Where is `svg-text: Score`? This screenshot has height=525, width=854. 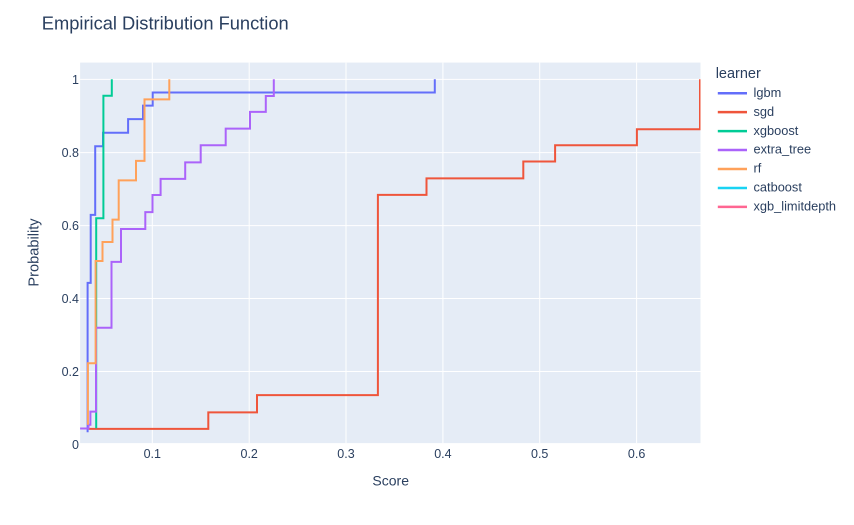
svg-text: Score is located at coordinates (390, 481).